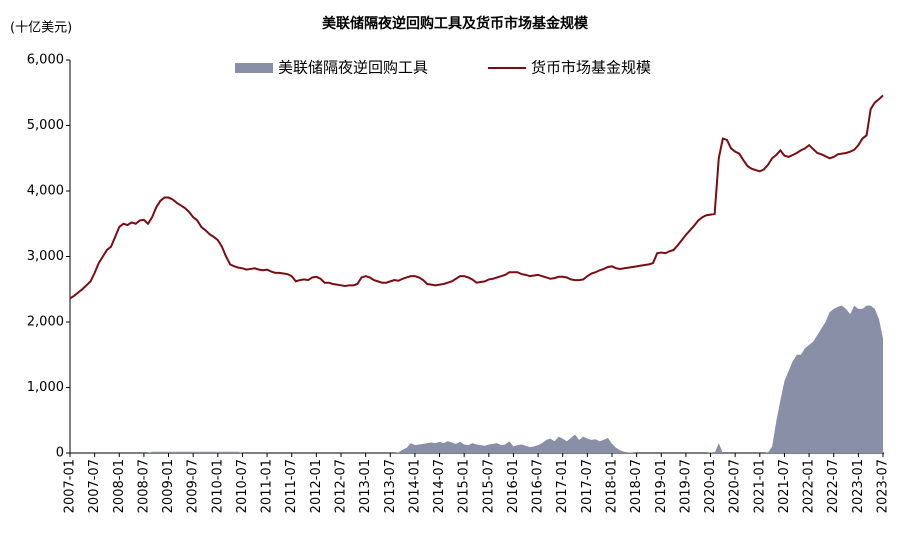  I want to click on x-tick-label: 2019-07, so click(685, 486).